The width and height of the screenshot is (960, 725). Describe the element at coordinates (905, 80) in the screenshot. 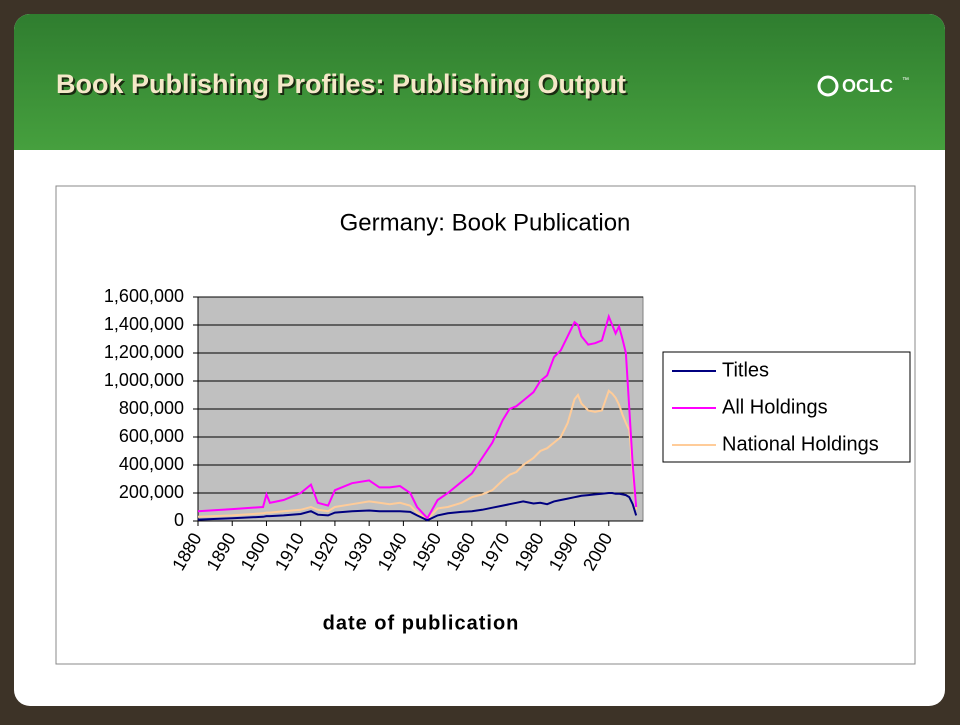

I see `logo-tm: ™` at that location.